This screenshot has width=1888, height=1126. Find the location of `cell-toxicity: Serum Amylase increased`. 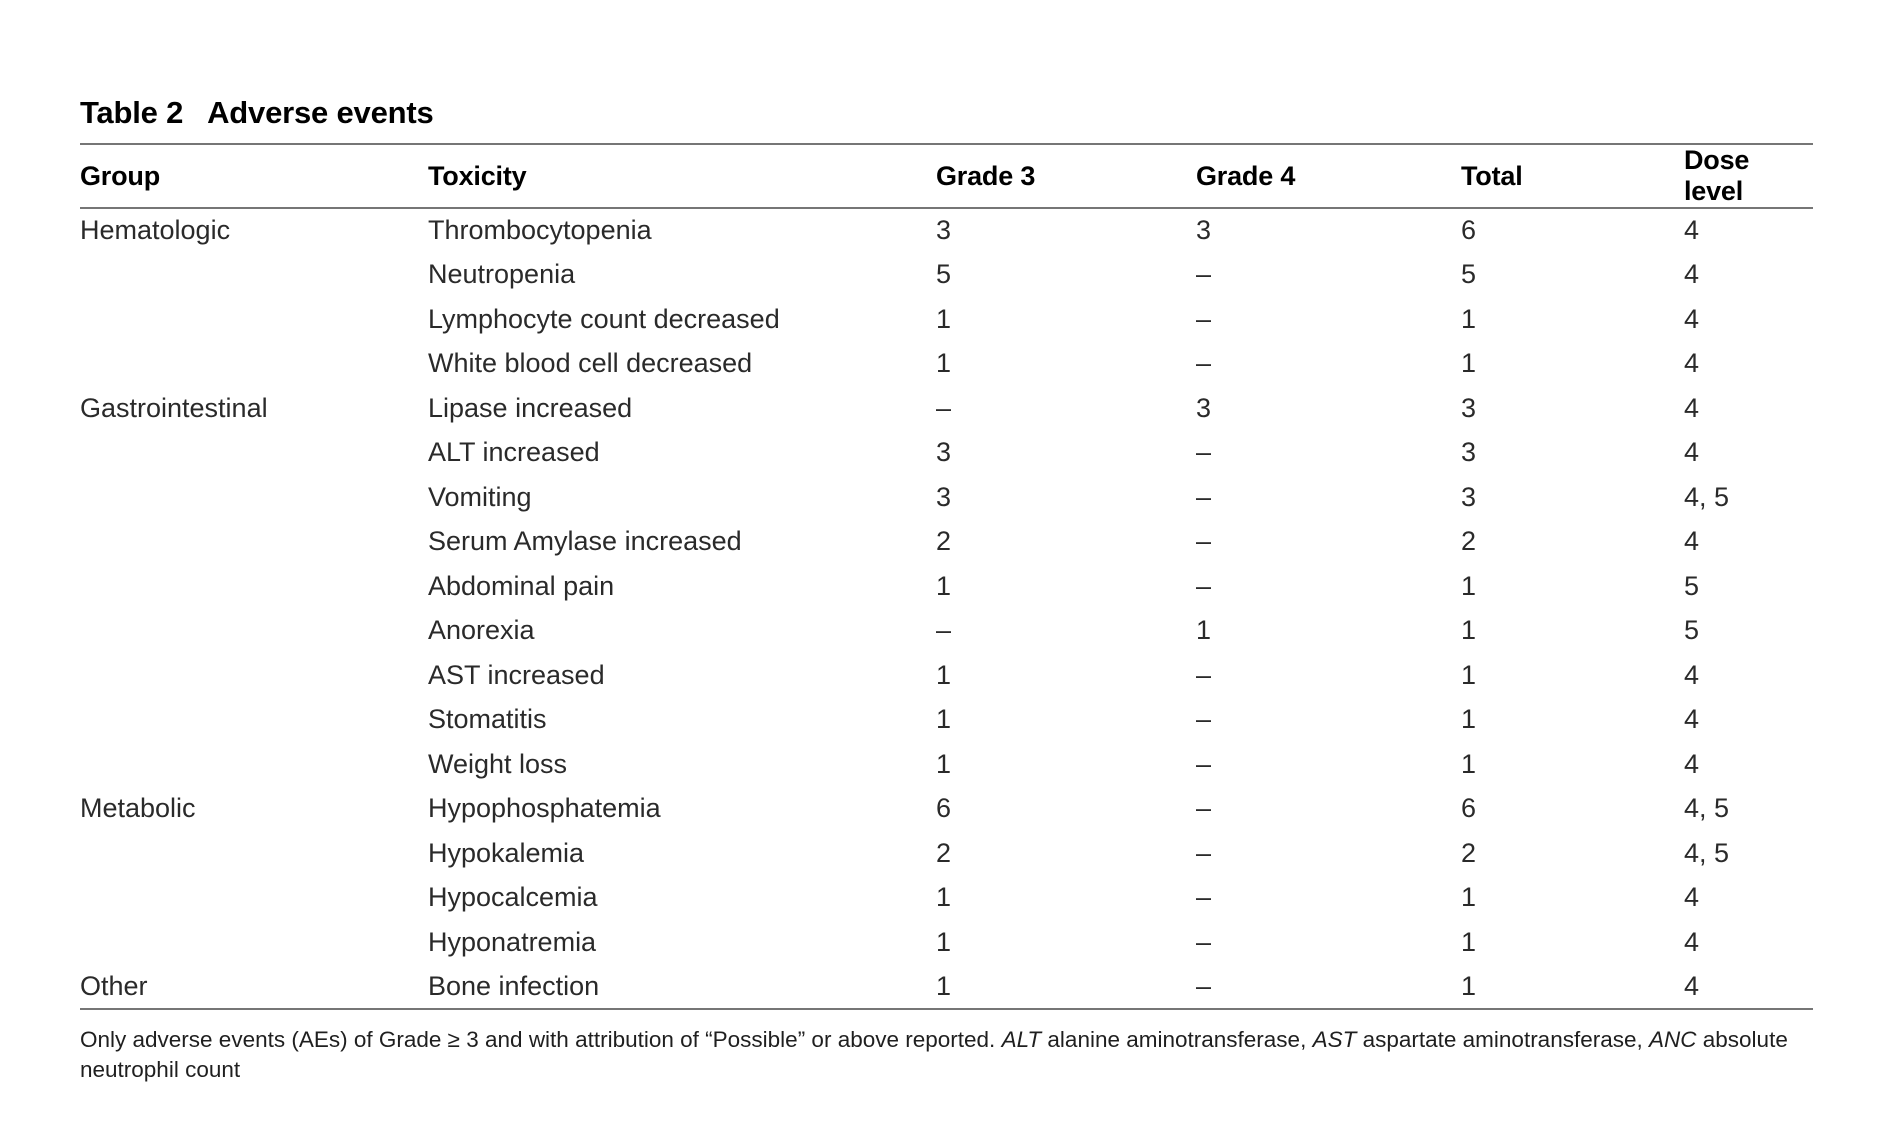

cell-toxicity: Serum Amylase increased is located at coordinates (585, 541).